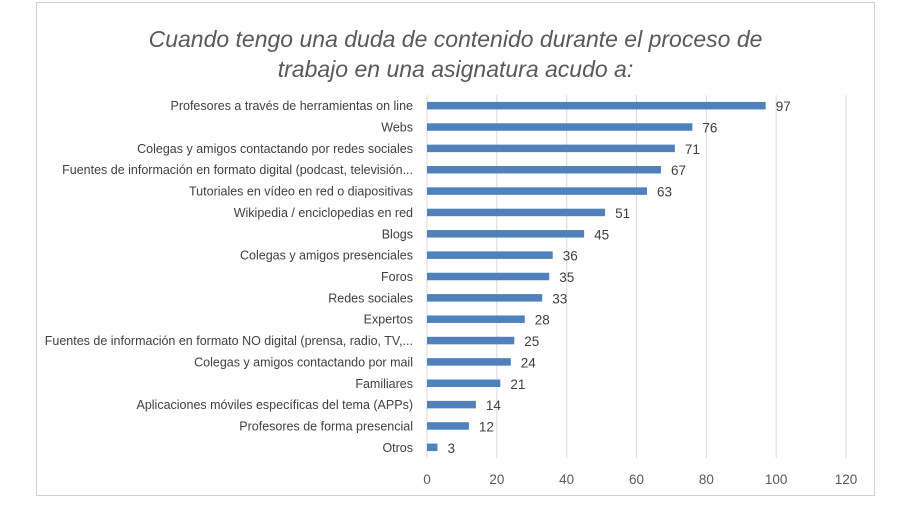 The width and height of the screenshot is (917, 515). What do you see at coordinates (517, 384) in the screenshot?
I see `data-label: 21` at bounding box center [517, 384].